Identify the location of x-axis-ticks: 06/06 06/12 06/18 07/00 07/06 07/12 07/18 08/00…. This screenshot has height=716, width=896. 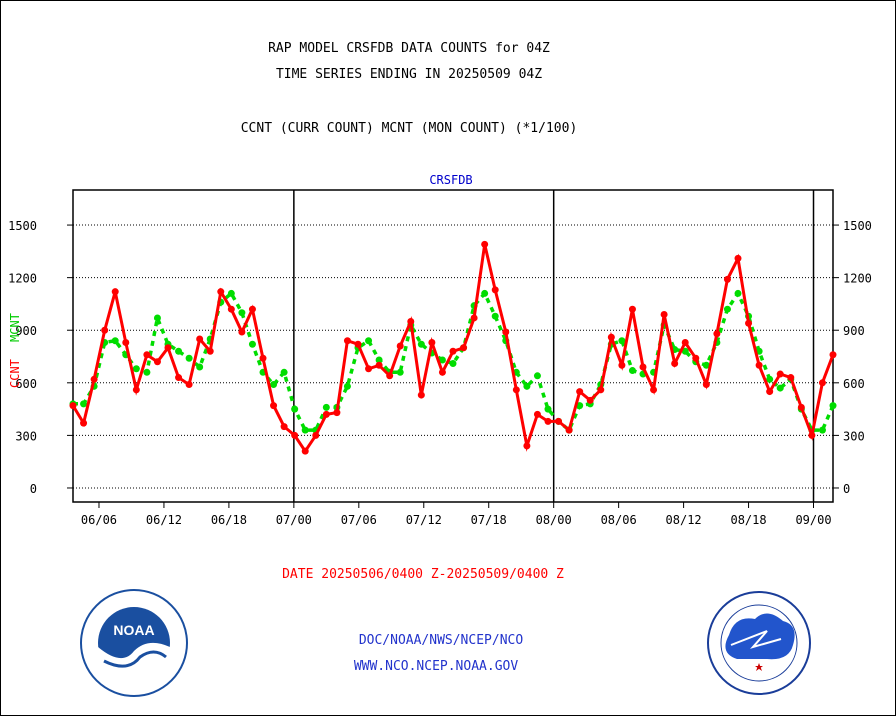
(456, 514).